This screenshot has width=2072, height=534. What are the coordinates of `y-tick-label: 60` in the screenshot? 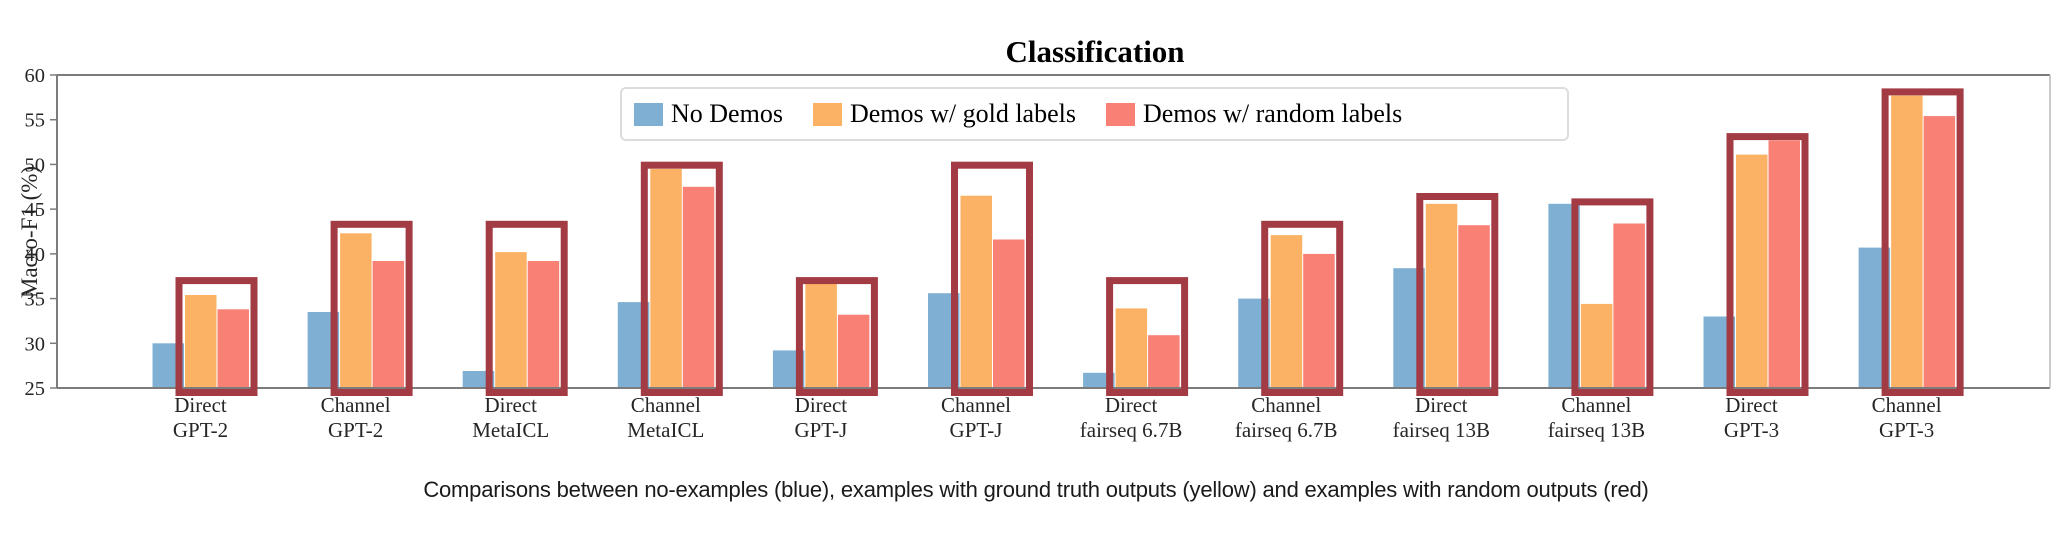 It's located at (35, 76).